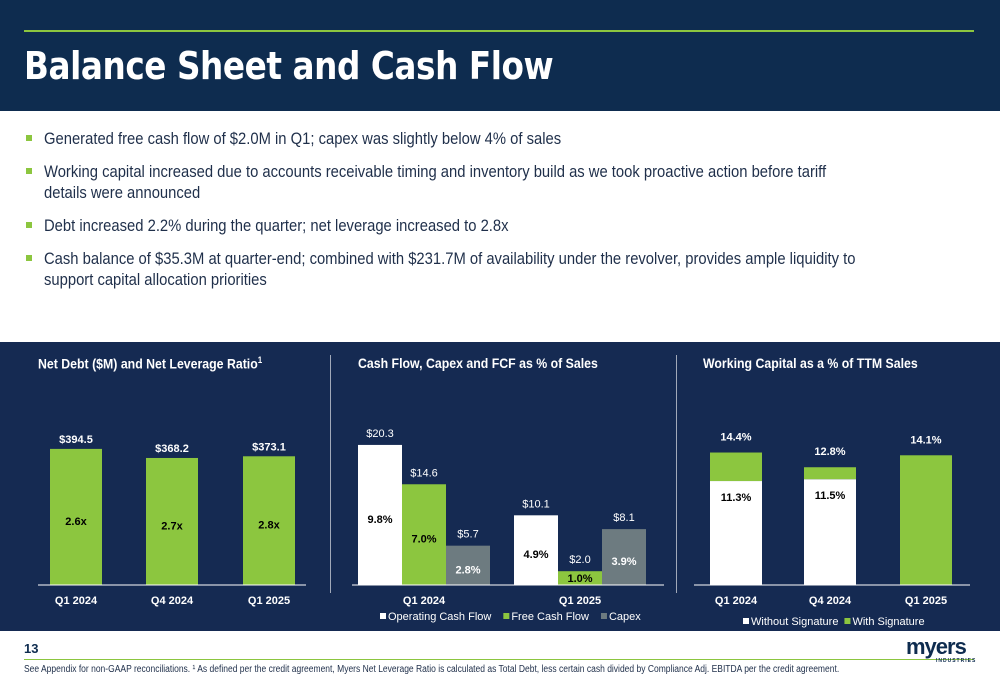  I want to click on cash-flow-pct-label: 9.8%, so click(379, 520).